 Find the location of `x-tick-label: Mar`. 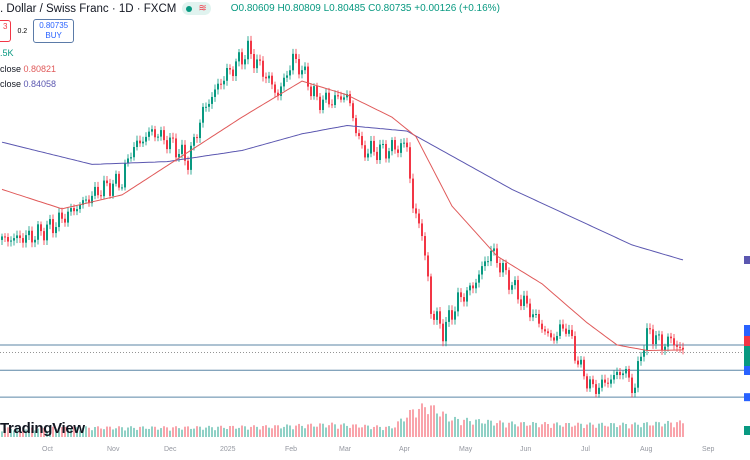

x-tick-label: Mar is located at coordinates (345, 449).